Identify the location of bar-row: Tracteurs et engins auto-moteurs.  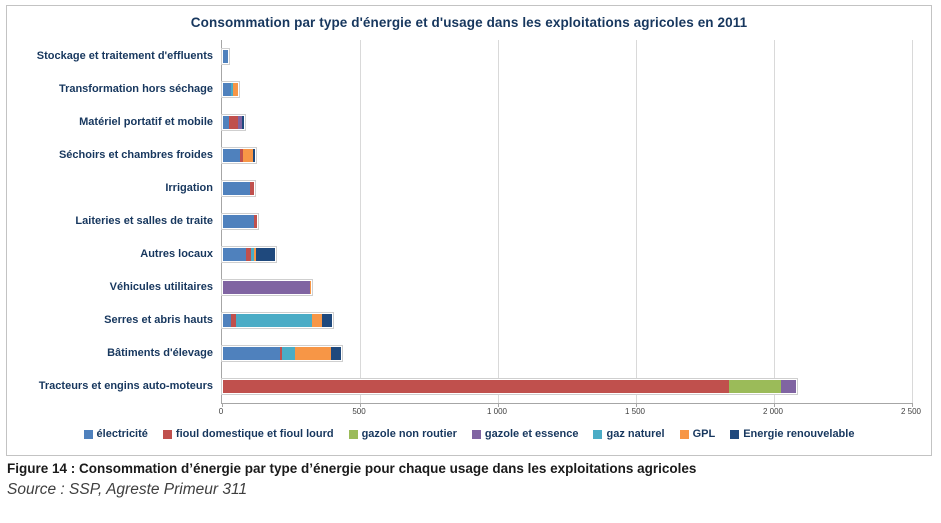
(469, 386).